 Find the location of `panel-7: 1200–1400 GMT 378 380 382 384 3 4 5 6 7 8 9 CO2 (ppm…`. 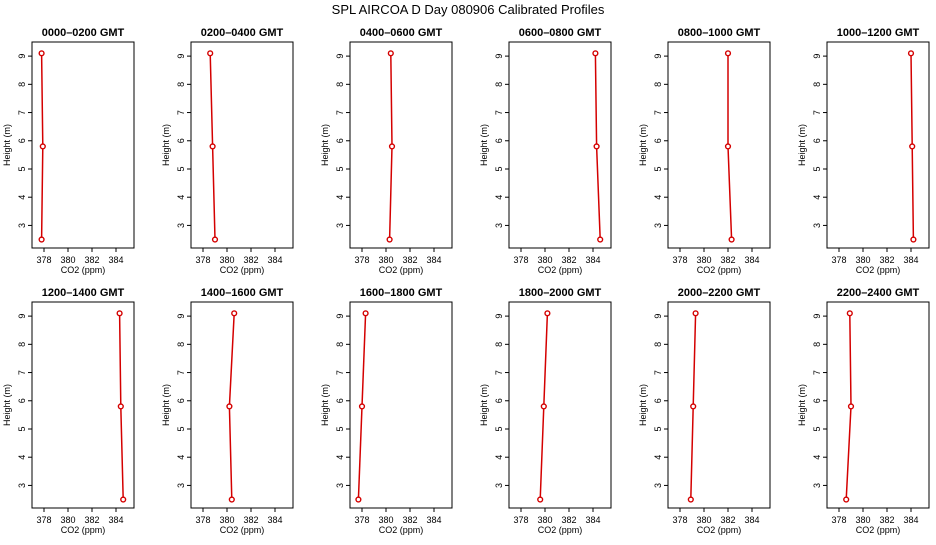

panel-7: 1200–1400 GMT 378 380 382 384 3 4 5 6 7 8 9 CO2 (ppm… is located at coordinates (68, 411).